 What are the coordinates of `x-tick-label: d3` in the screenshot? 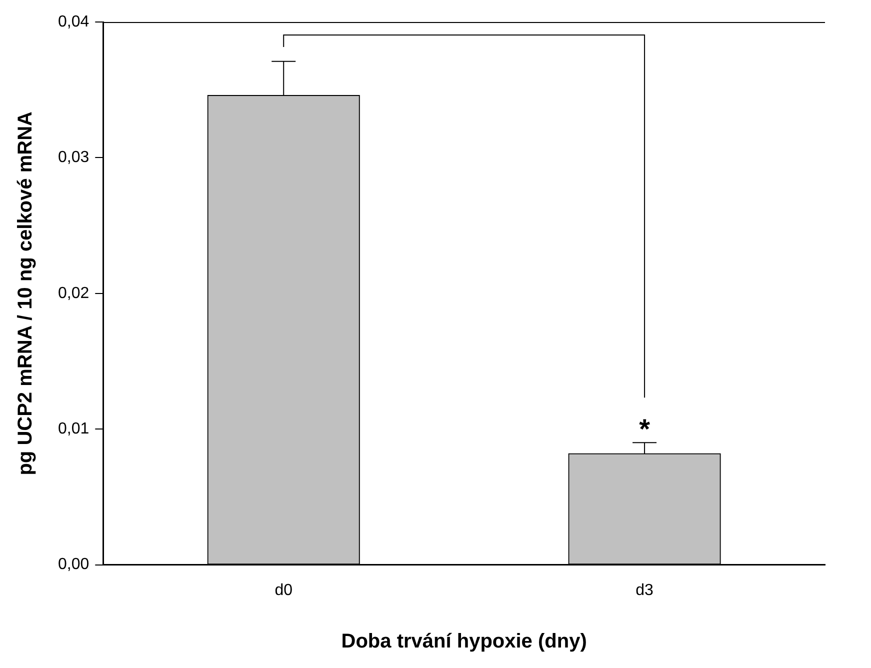 It's located at (645, 590).